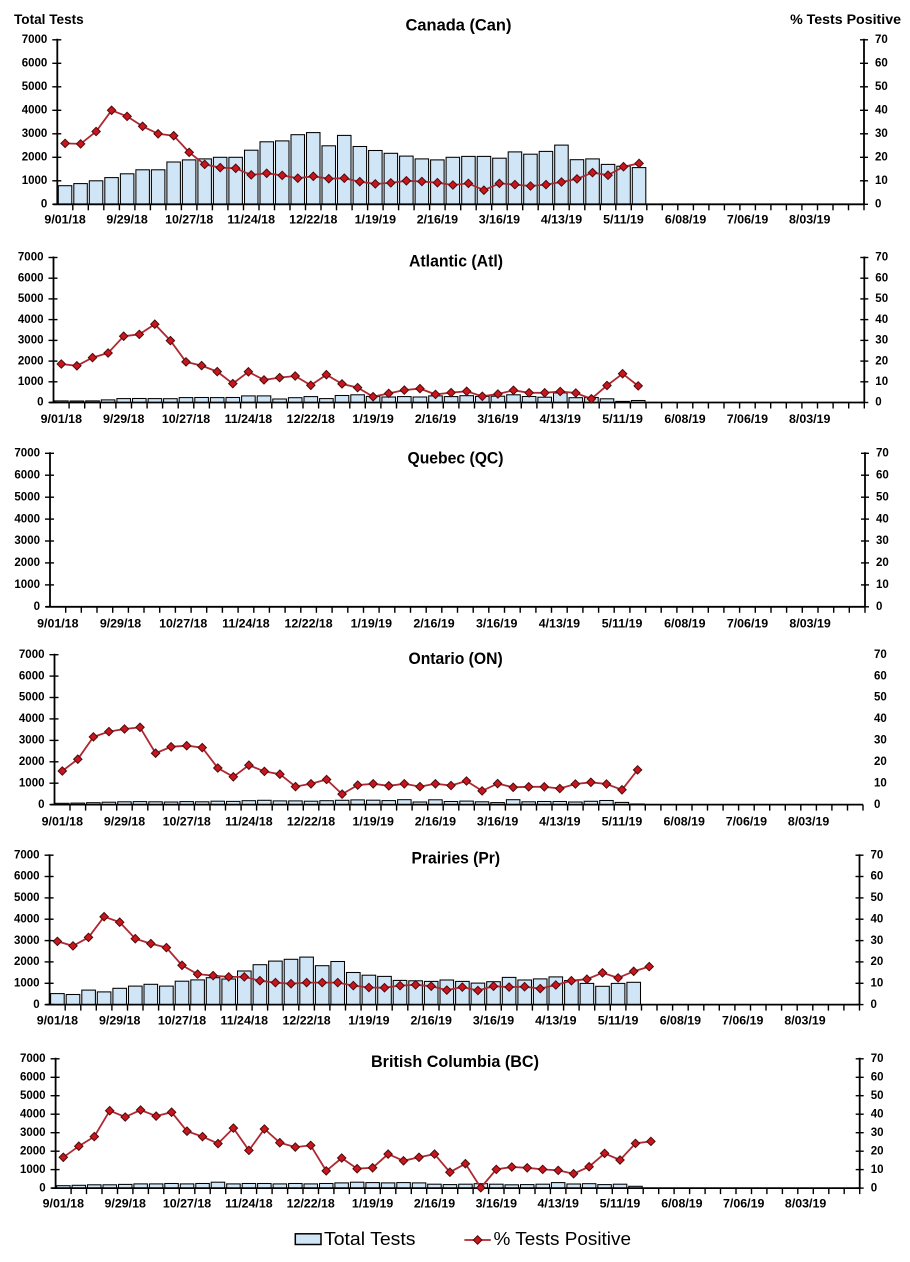  I want to click on svg-text: % Tests Positive, so click(845, 20).